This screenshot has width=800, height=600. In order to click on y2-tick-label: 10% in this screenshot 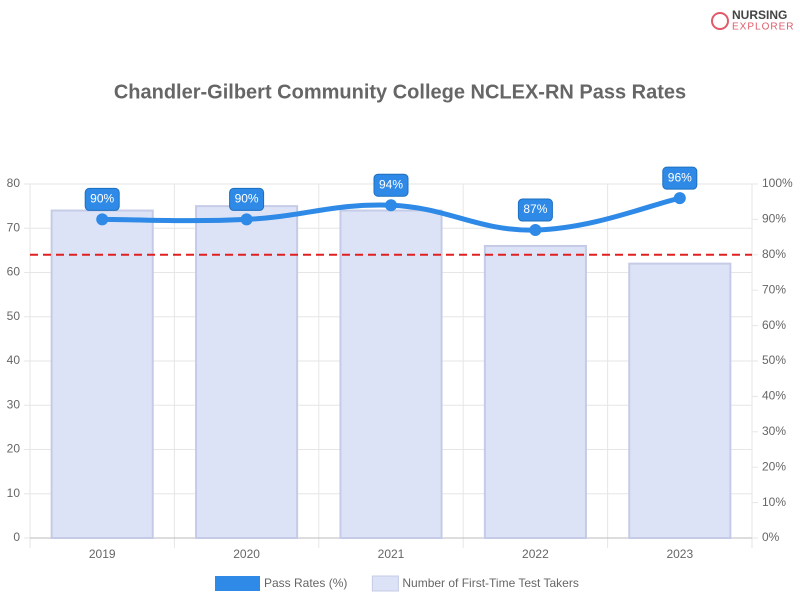, I will do `click(774, 502)`.